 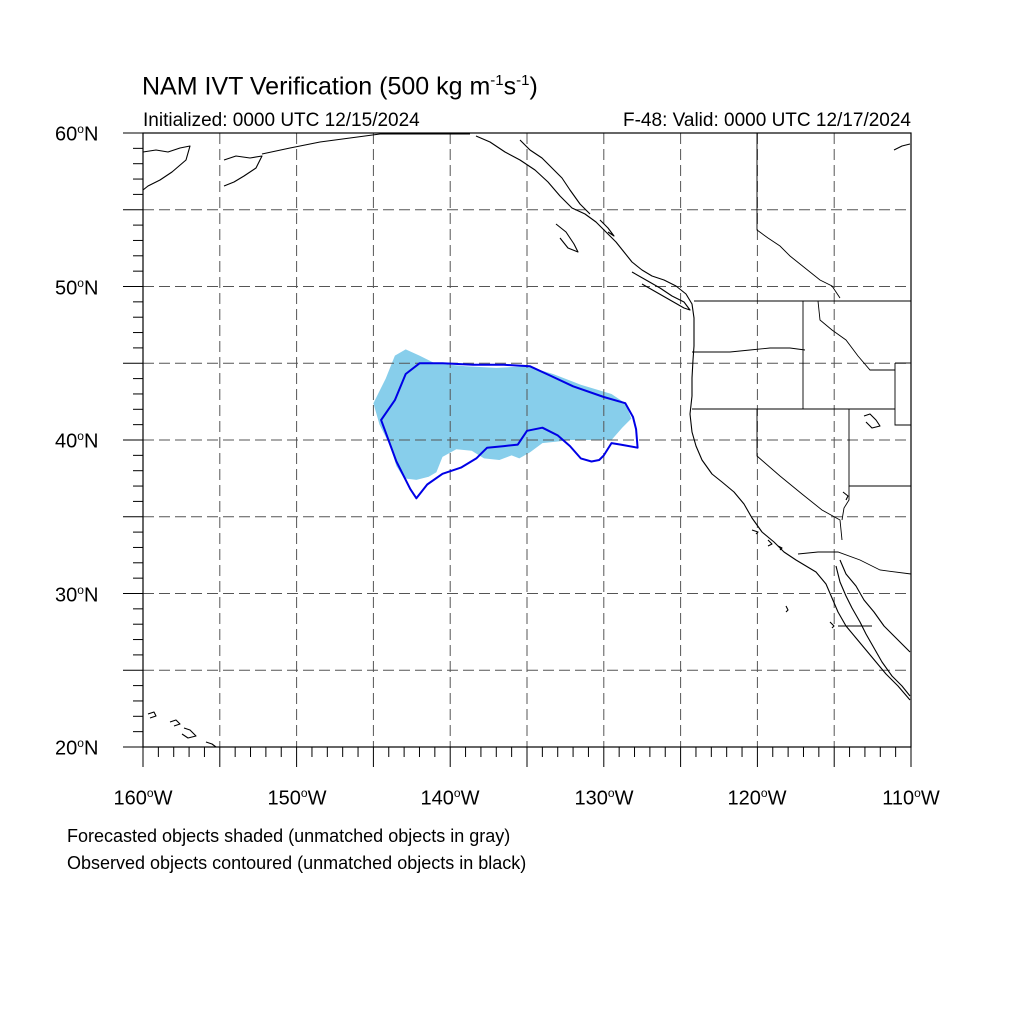 I want to click on lat-label-30n: 30oN, so click(x=77, y=595).